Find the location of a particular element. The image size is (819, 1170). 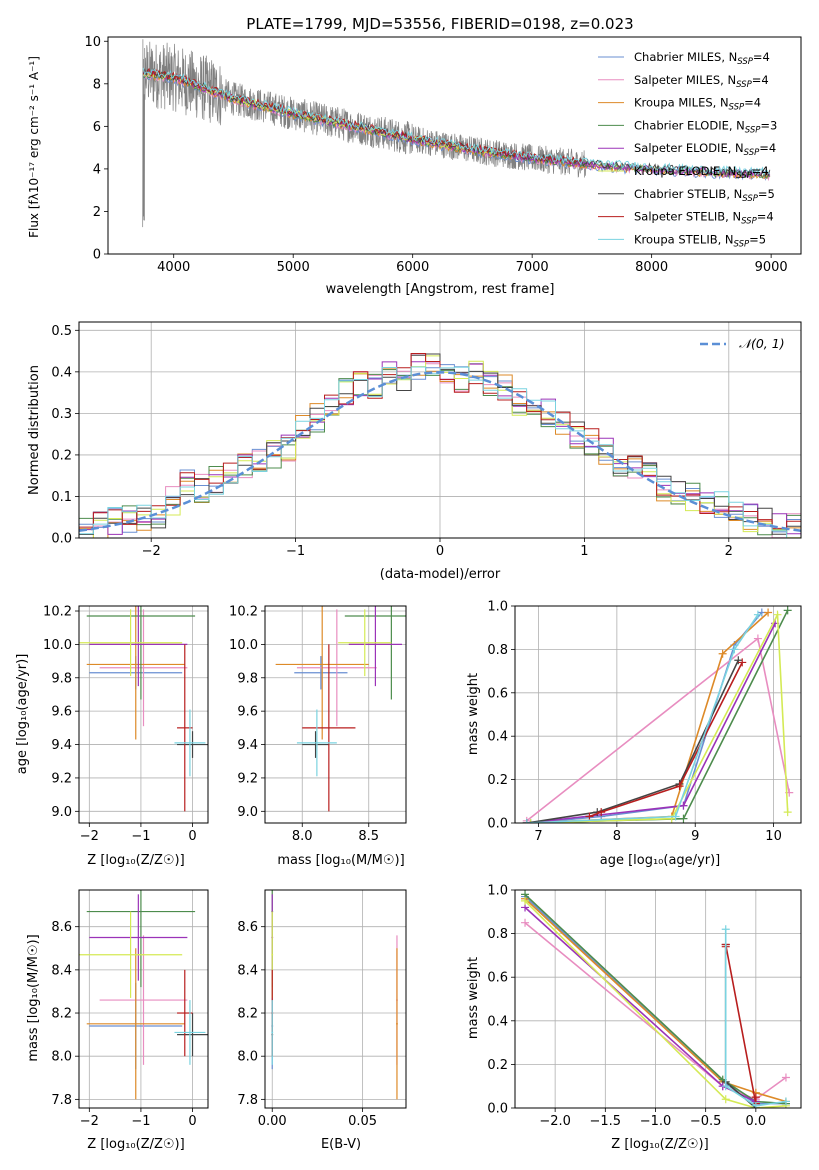

y-tick-label: 10 is located at coordinates (92, 42).